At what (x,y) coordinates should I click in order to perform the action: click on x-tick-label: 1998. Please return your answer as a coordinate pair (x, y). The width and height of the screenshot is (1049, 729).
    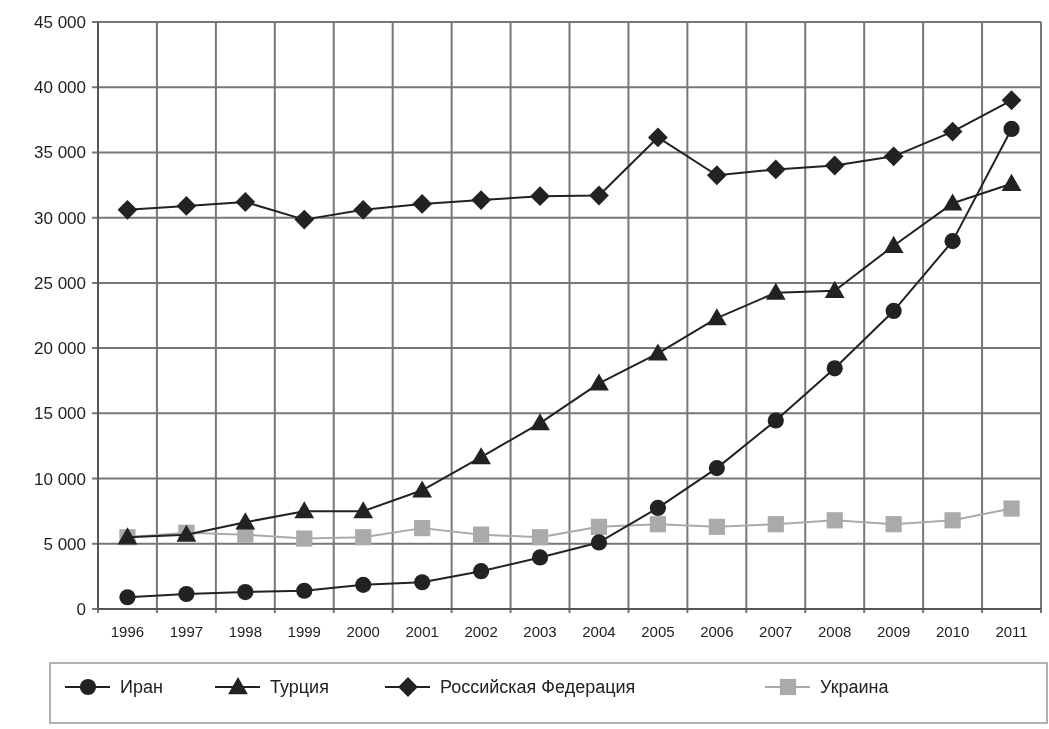
    Looking at the image, I should click on (245, 631).